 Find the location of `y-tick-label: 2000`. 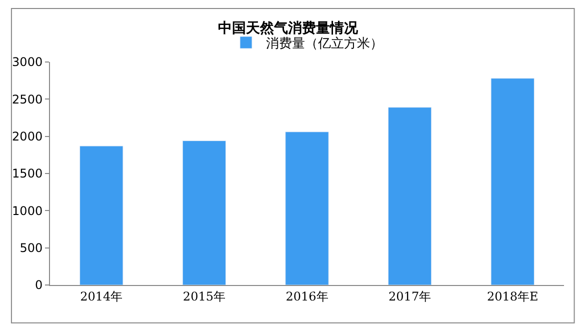

y-tick-label: 2000 is located at coordinates (27, 137).